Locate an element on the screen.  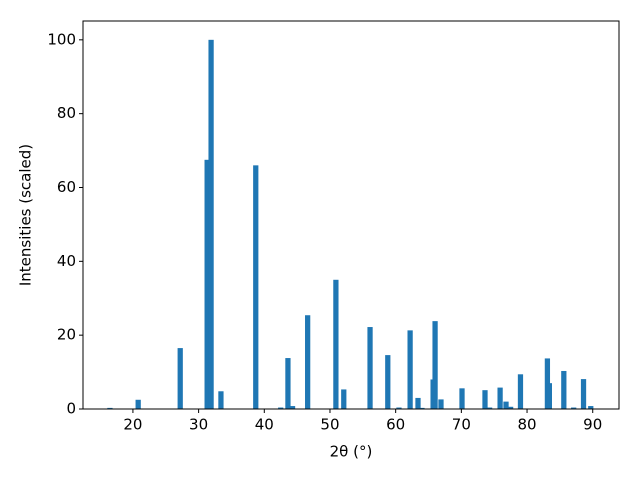
y-tick-label: 60 is located at coordinates (66, 187).